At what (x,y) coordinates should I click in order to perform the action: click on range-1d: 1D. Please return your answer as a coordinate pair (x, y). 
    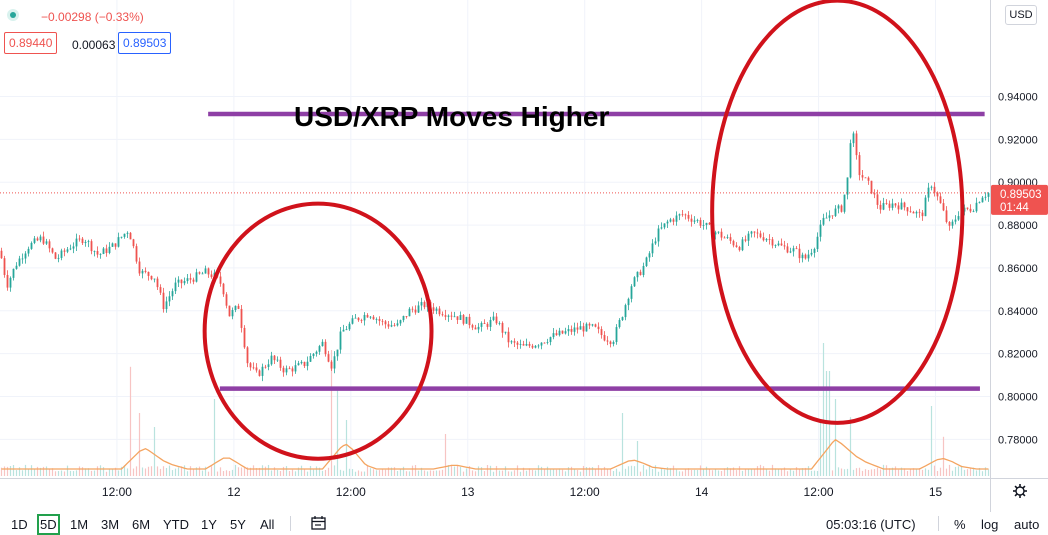
    Looking at the image, I should click on (19, 524).